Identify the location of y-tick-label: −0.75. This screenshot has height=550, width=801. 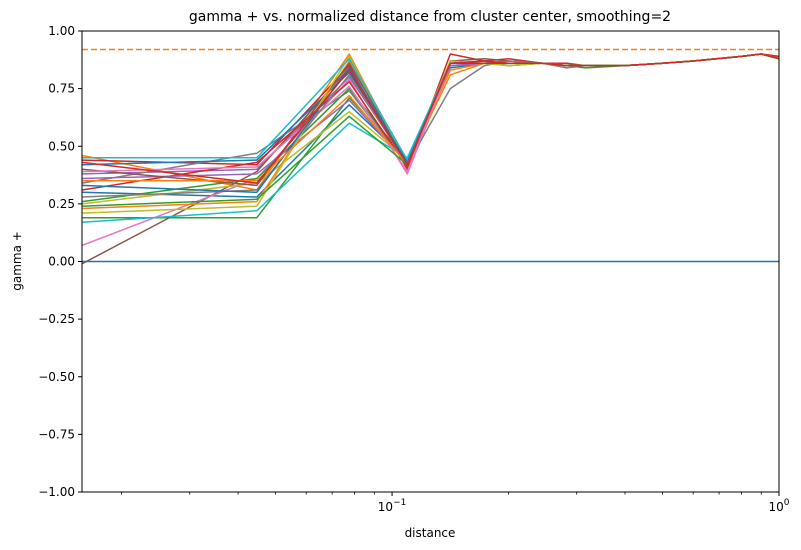
(56, 434).